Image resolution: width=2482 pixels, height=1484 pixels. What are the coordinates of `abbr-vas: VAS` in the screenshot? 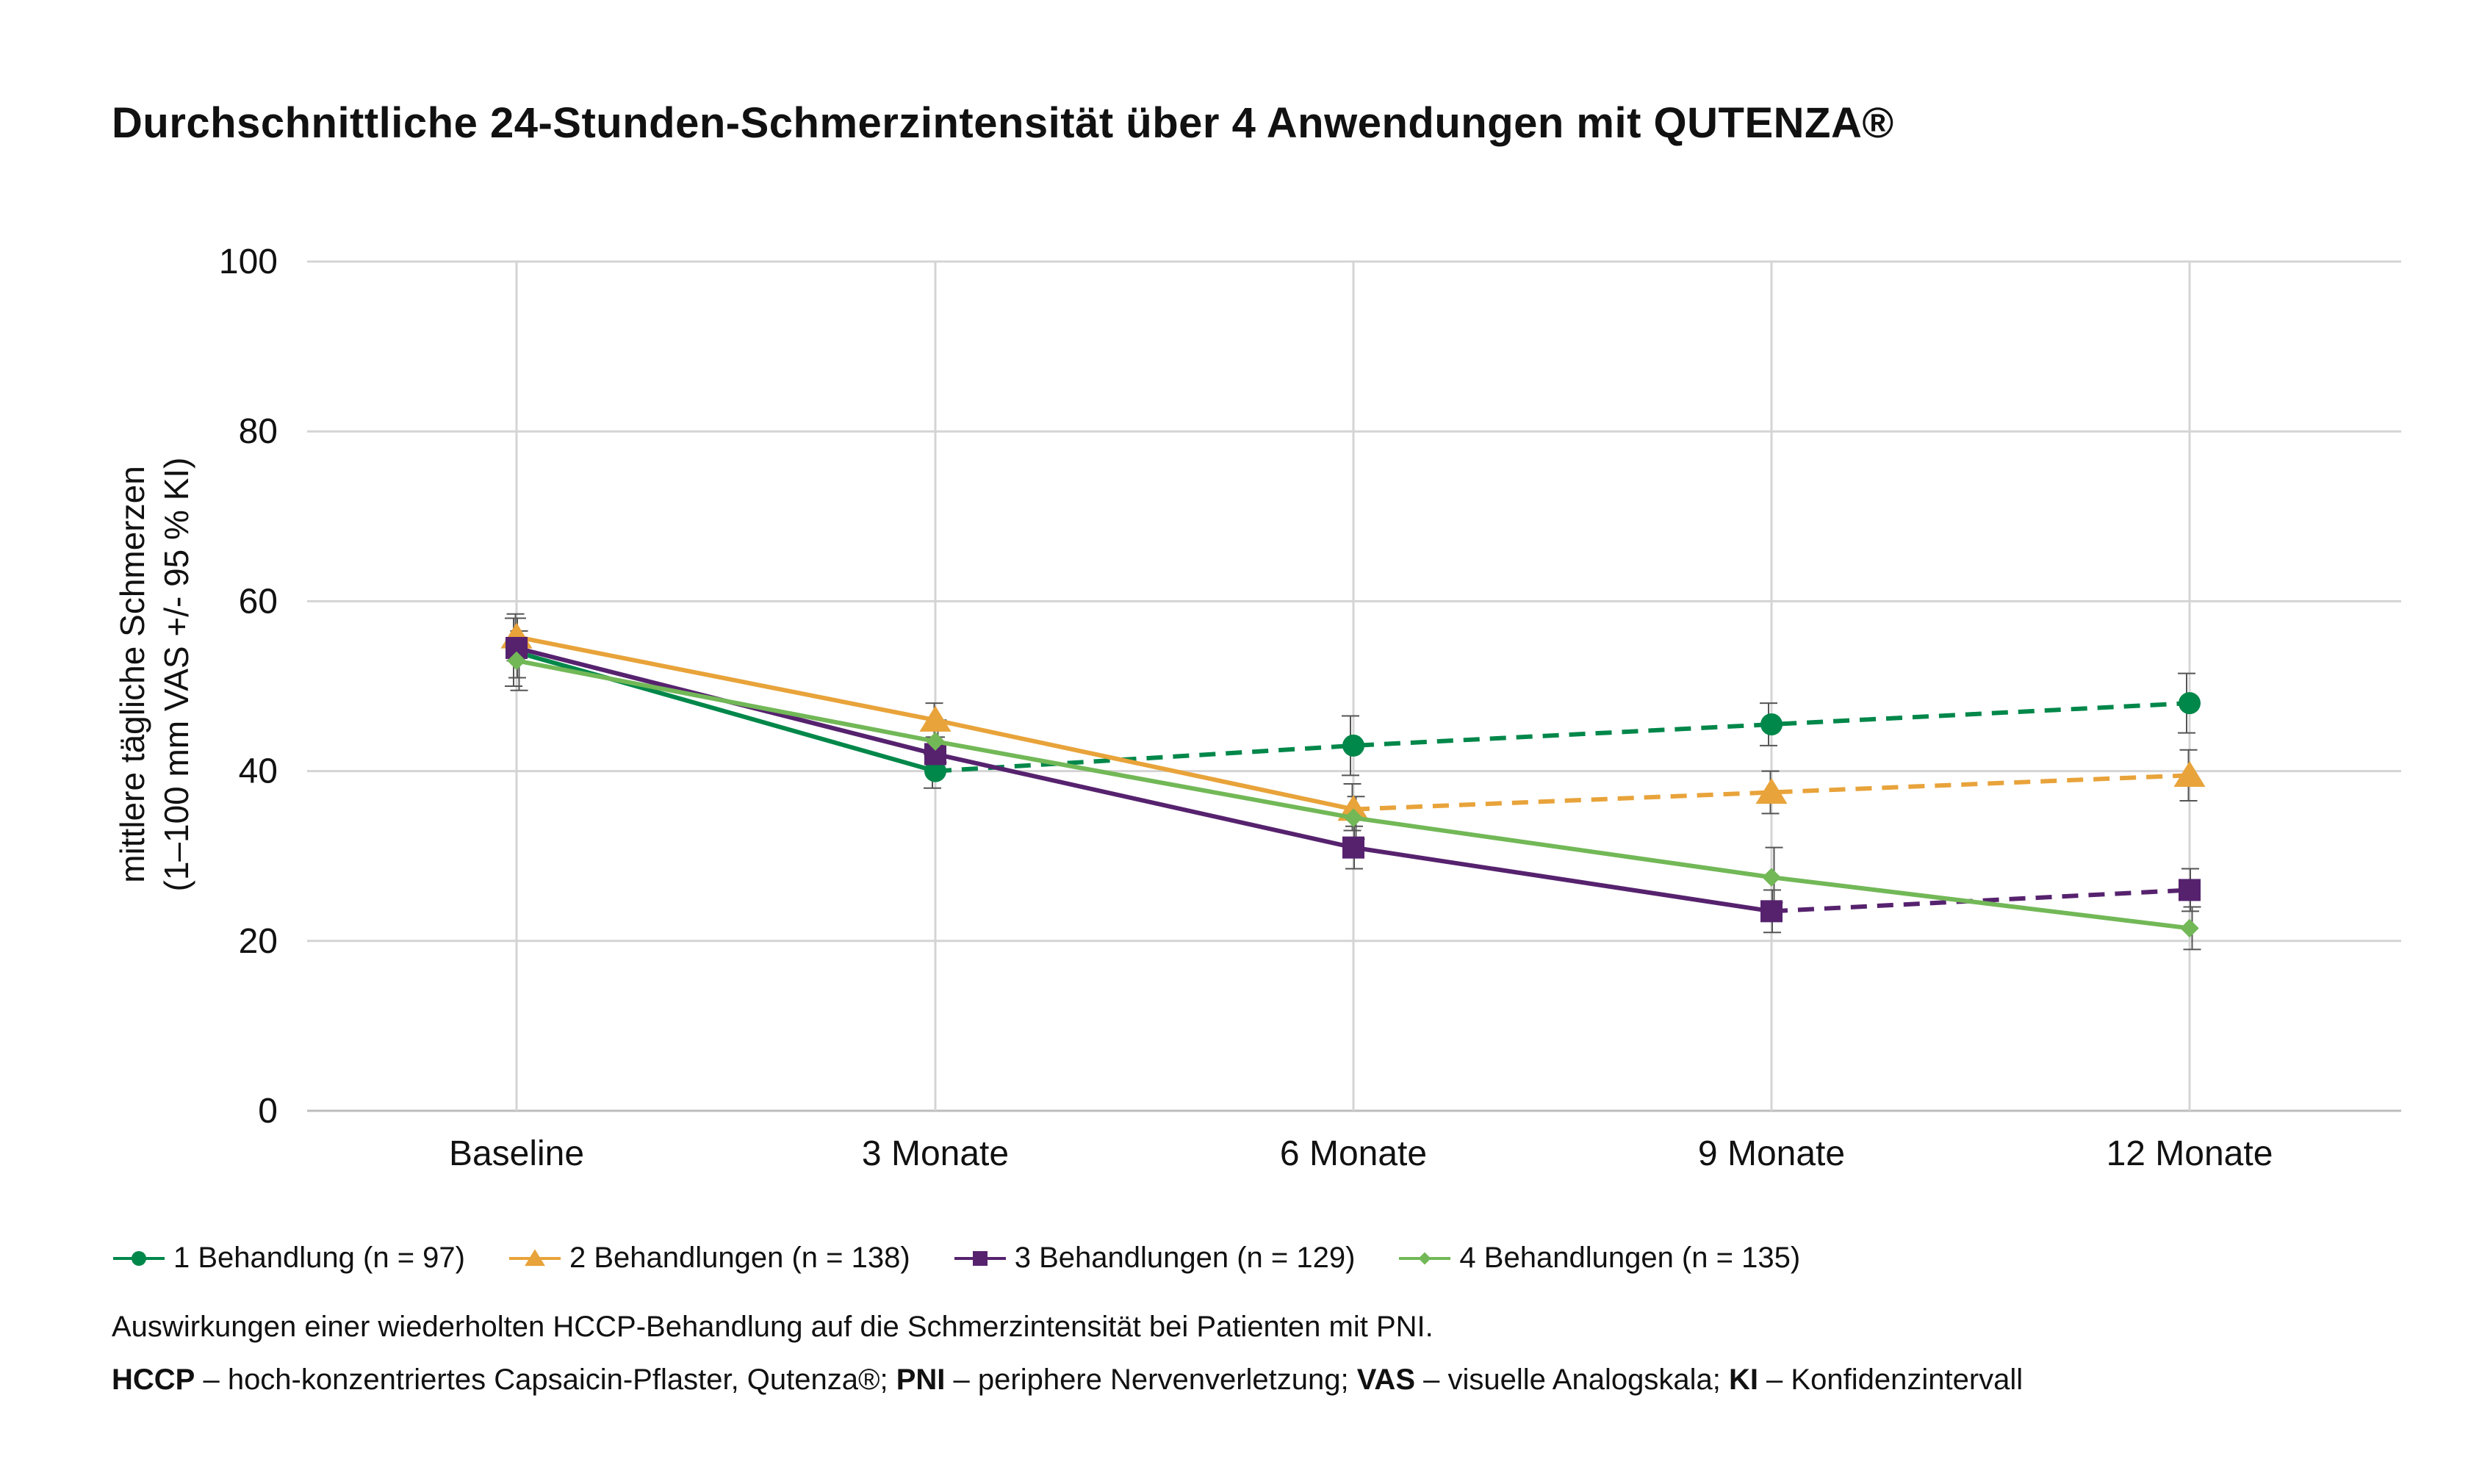 It's located at (1385, 1380).